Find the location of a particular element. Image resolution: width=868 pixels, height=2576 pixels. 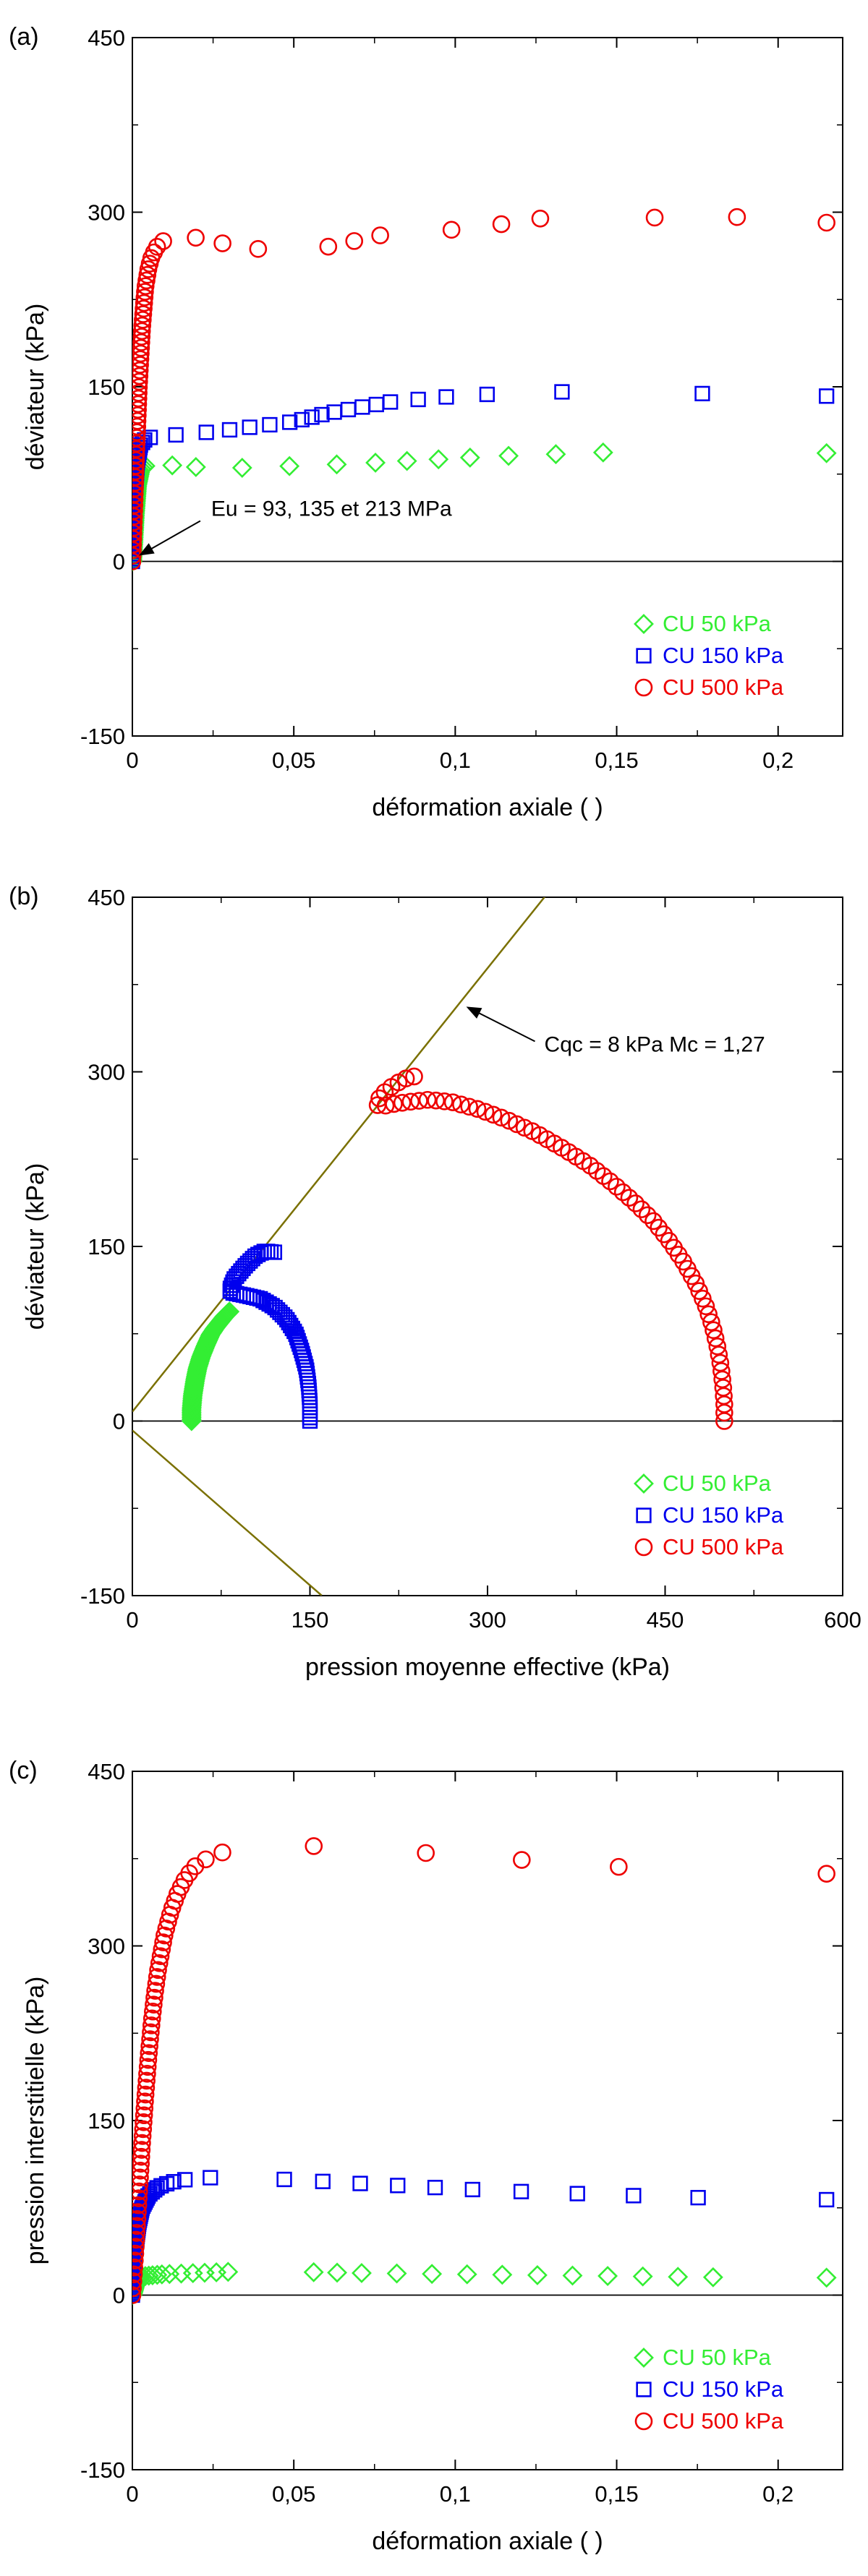

legend-label: CU 500 kPa is located at coordinates (724, 2421).